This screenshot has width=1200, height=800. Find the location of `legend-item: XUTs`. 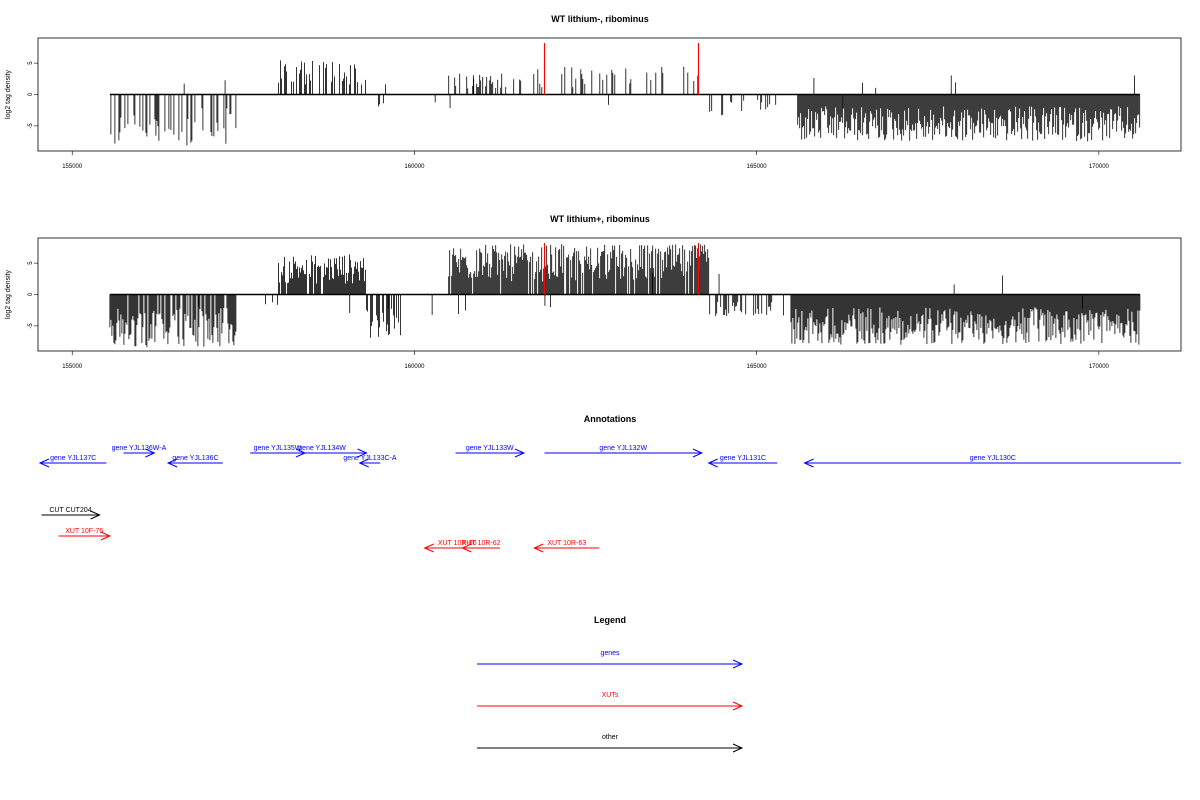

legend-item: XUTs is located at coordinates (610, 701).